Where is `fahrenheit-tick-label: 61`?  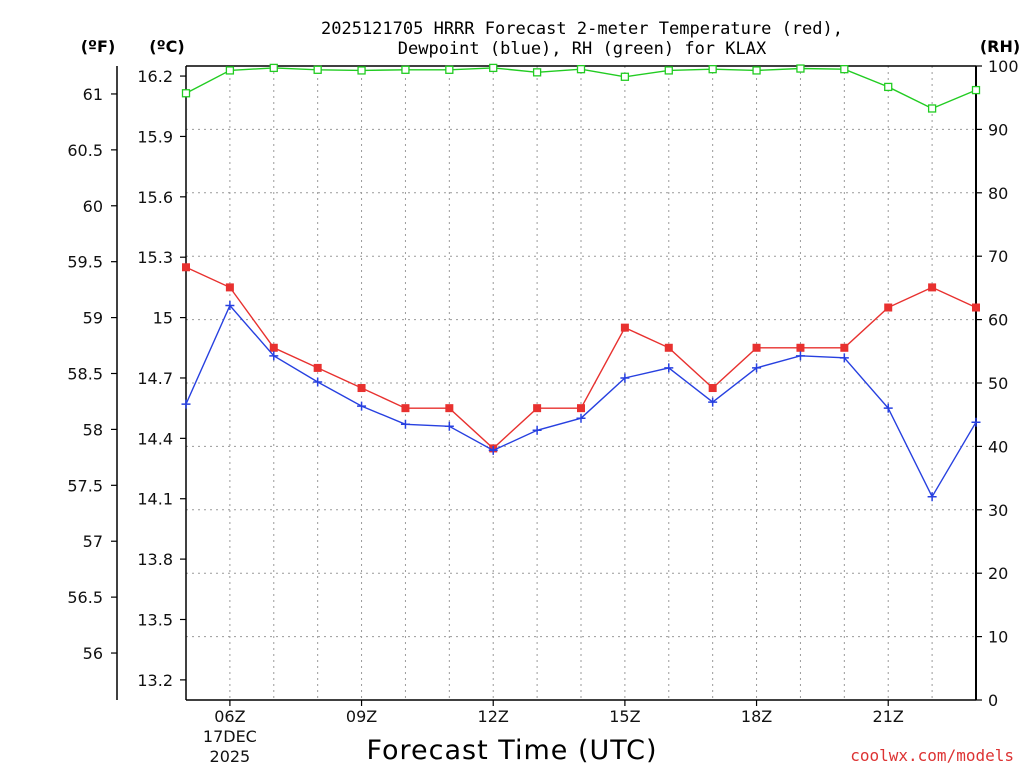 fahrenheit-tick-label: 61 is located at coordinates (93, 94).